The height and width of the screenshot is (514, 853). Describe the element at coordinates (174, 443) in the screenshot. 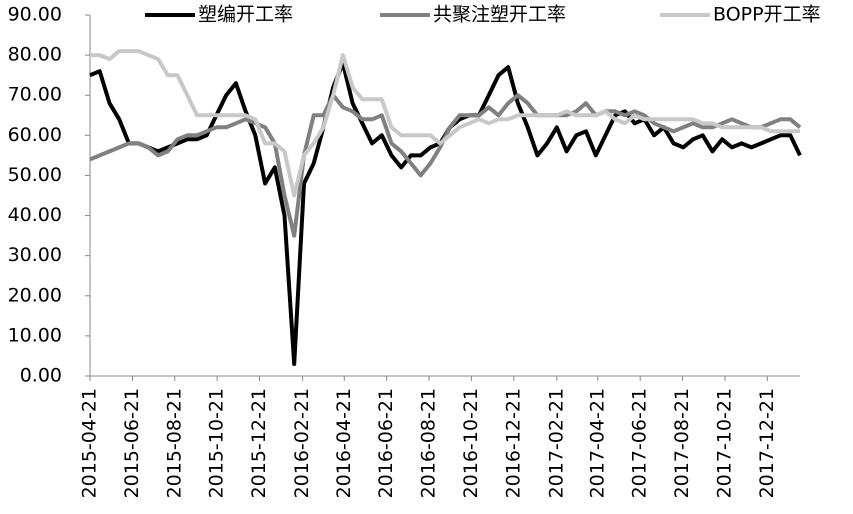

I see `x-tick-label: 2015-08-21` at that location.